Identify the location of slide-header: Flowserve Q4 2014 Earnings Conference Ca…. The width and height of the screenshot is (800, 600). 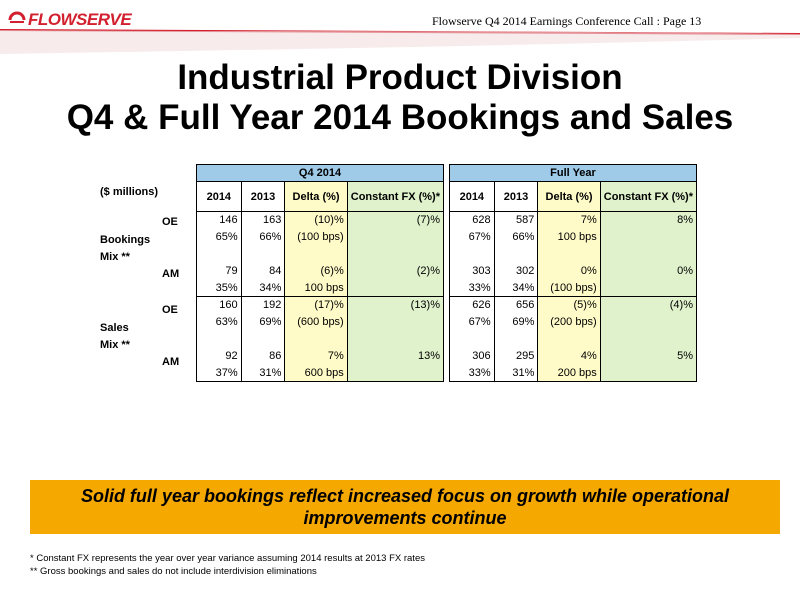
(567, 21).